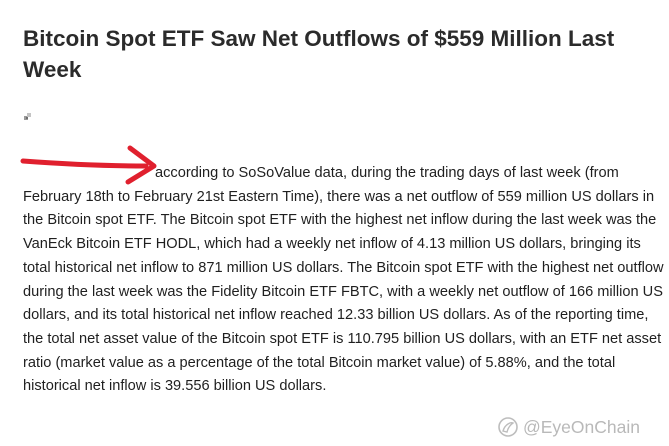 The image size is (669, 446). What do you see at coordinates (508, 427) in the screenshot?
I see `platform-logo-icon` at bounding box center [508, 427].